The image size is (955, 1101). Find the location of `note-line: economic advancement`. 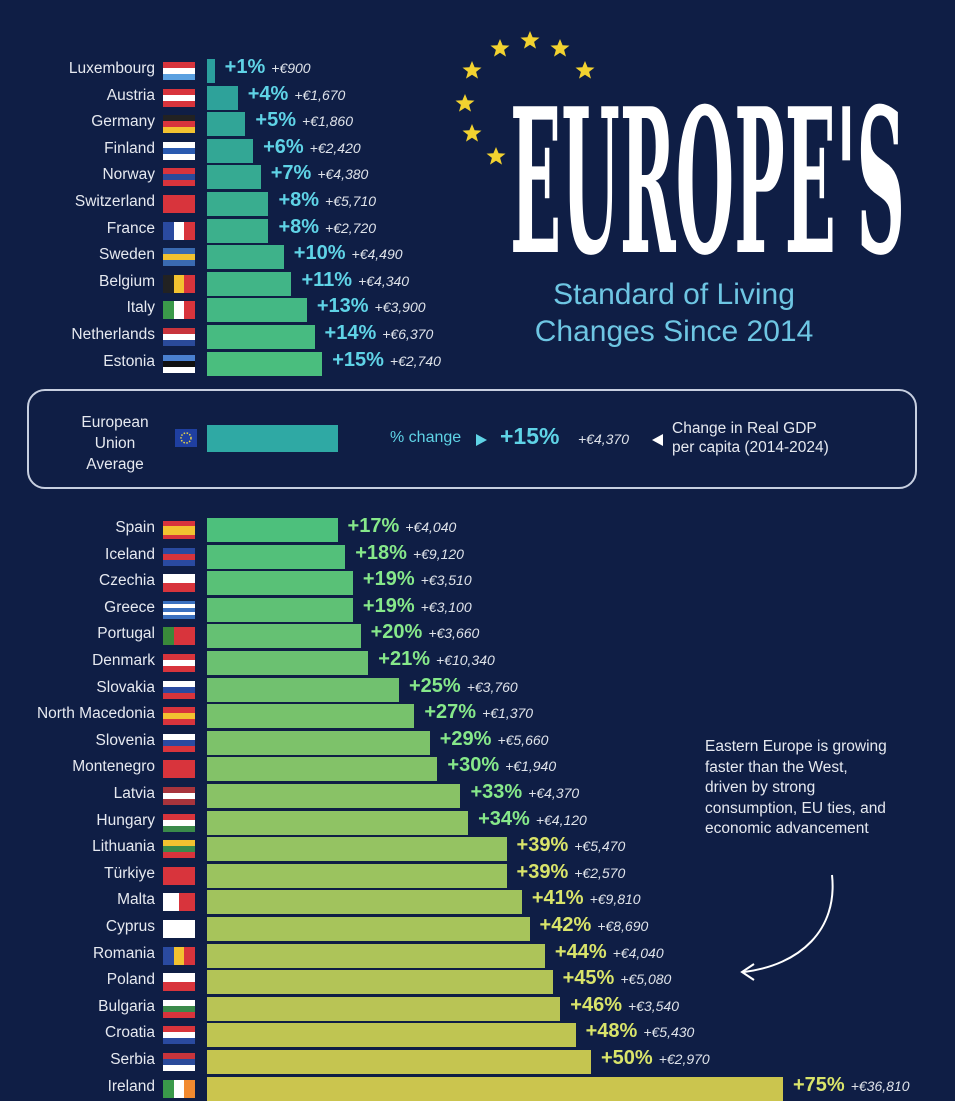

note-line: economic advancement is located at coordinates (787, 828).